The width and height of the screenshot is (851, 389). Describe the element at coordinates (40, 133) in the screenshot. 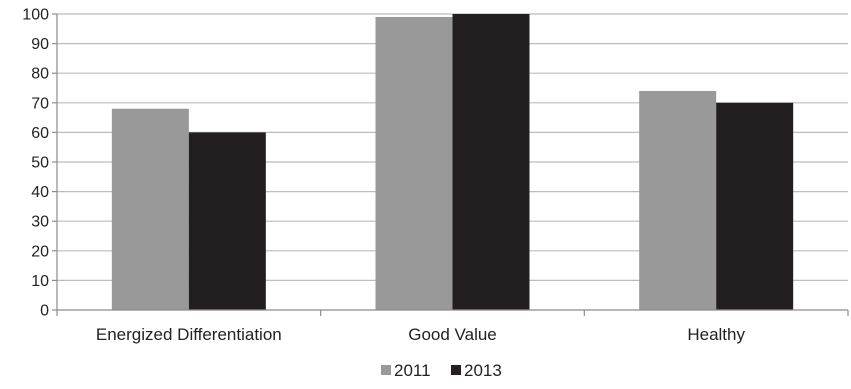

I see `y-tick-label: 60` at that location.